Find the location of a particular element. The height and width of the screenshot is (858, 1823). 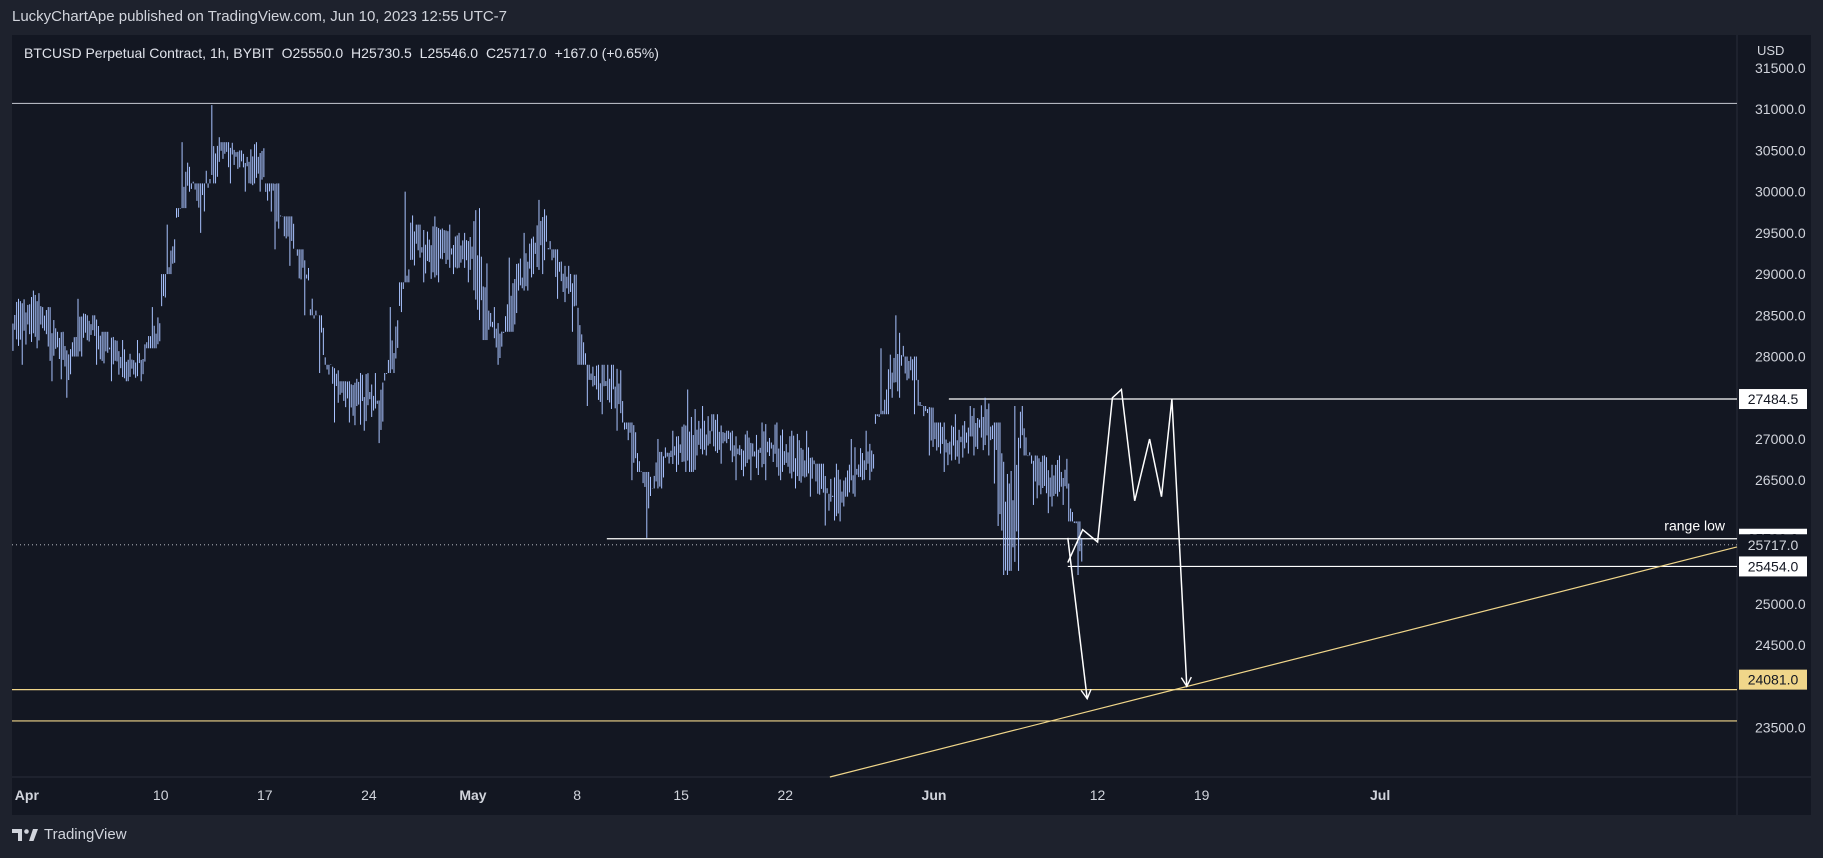

price-tick-label: 30000.0 is located at coordinates (1780, 192).